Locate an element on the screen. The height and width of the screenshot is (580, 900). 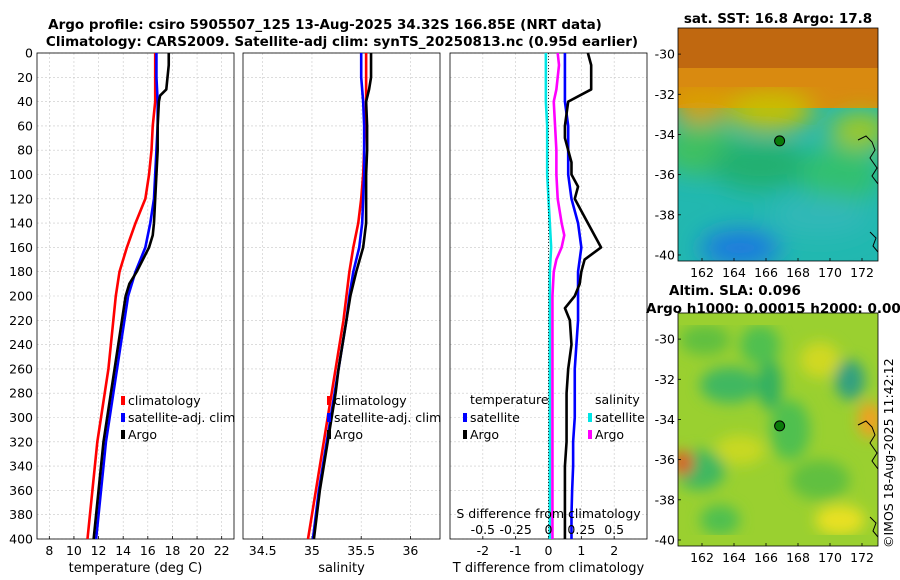
y-tick-label: 100 is located at coordinates (21, 174).